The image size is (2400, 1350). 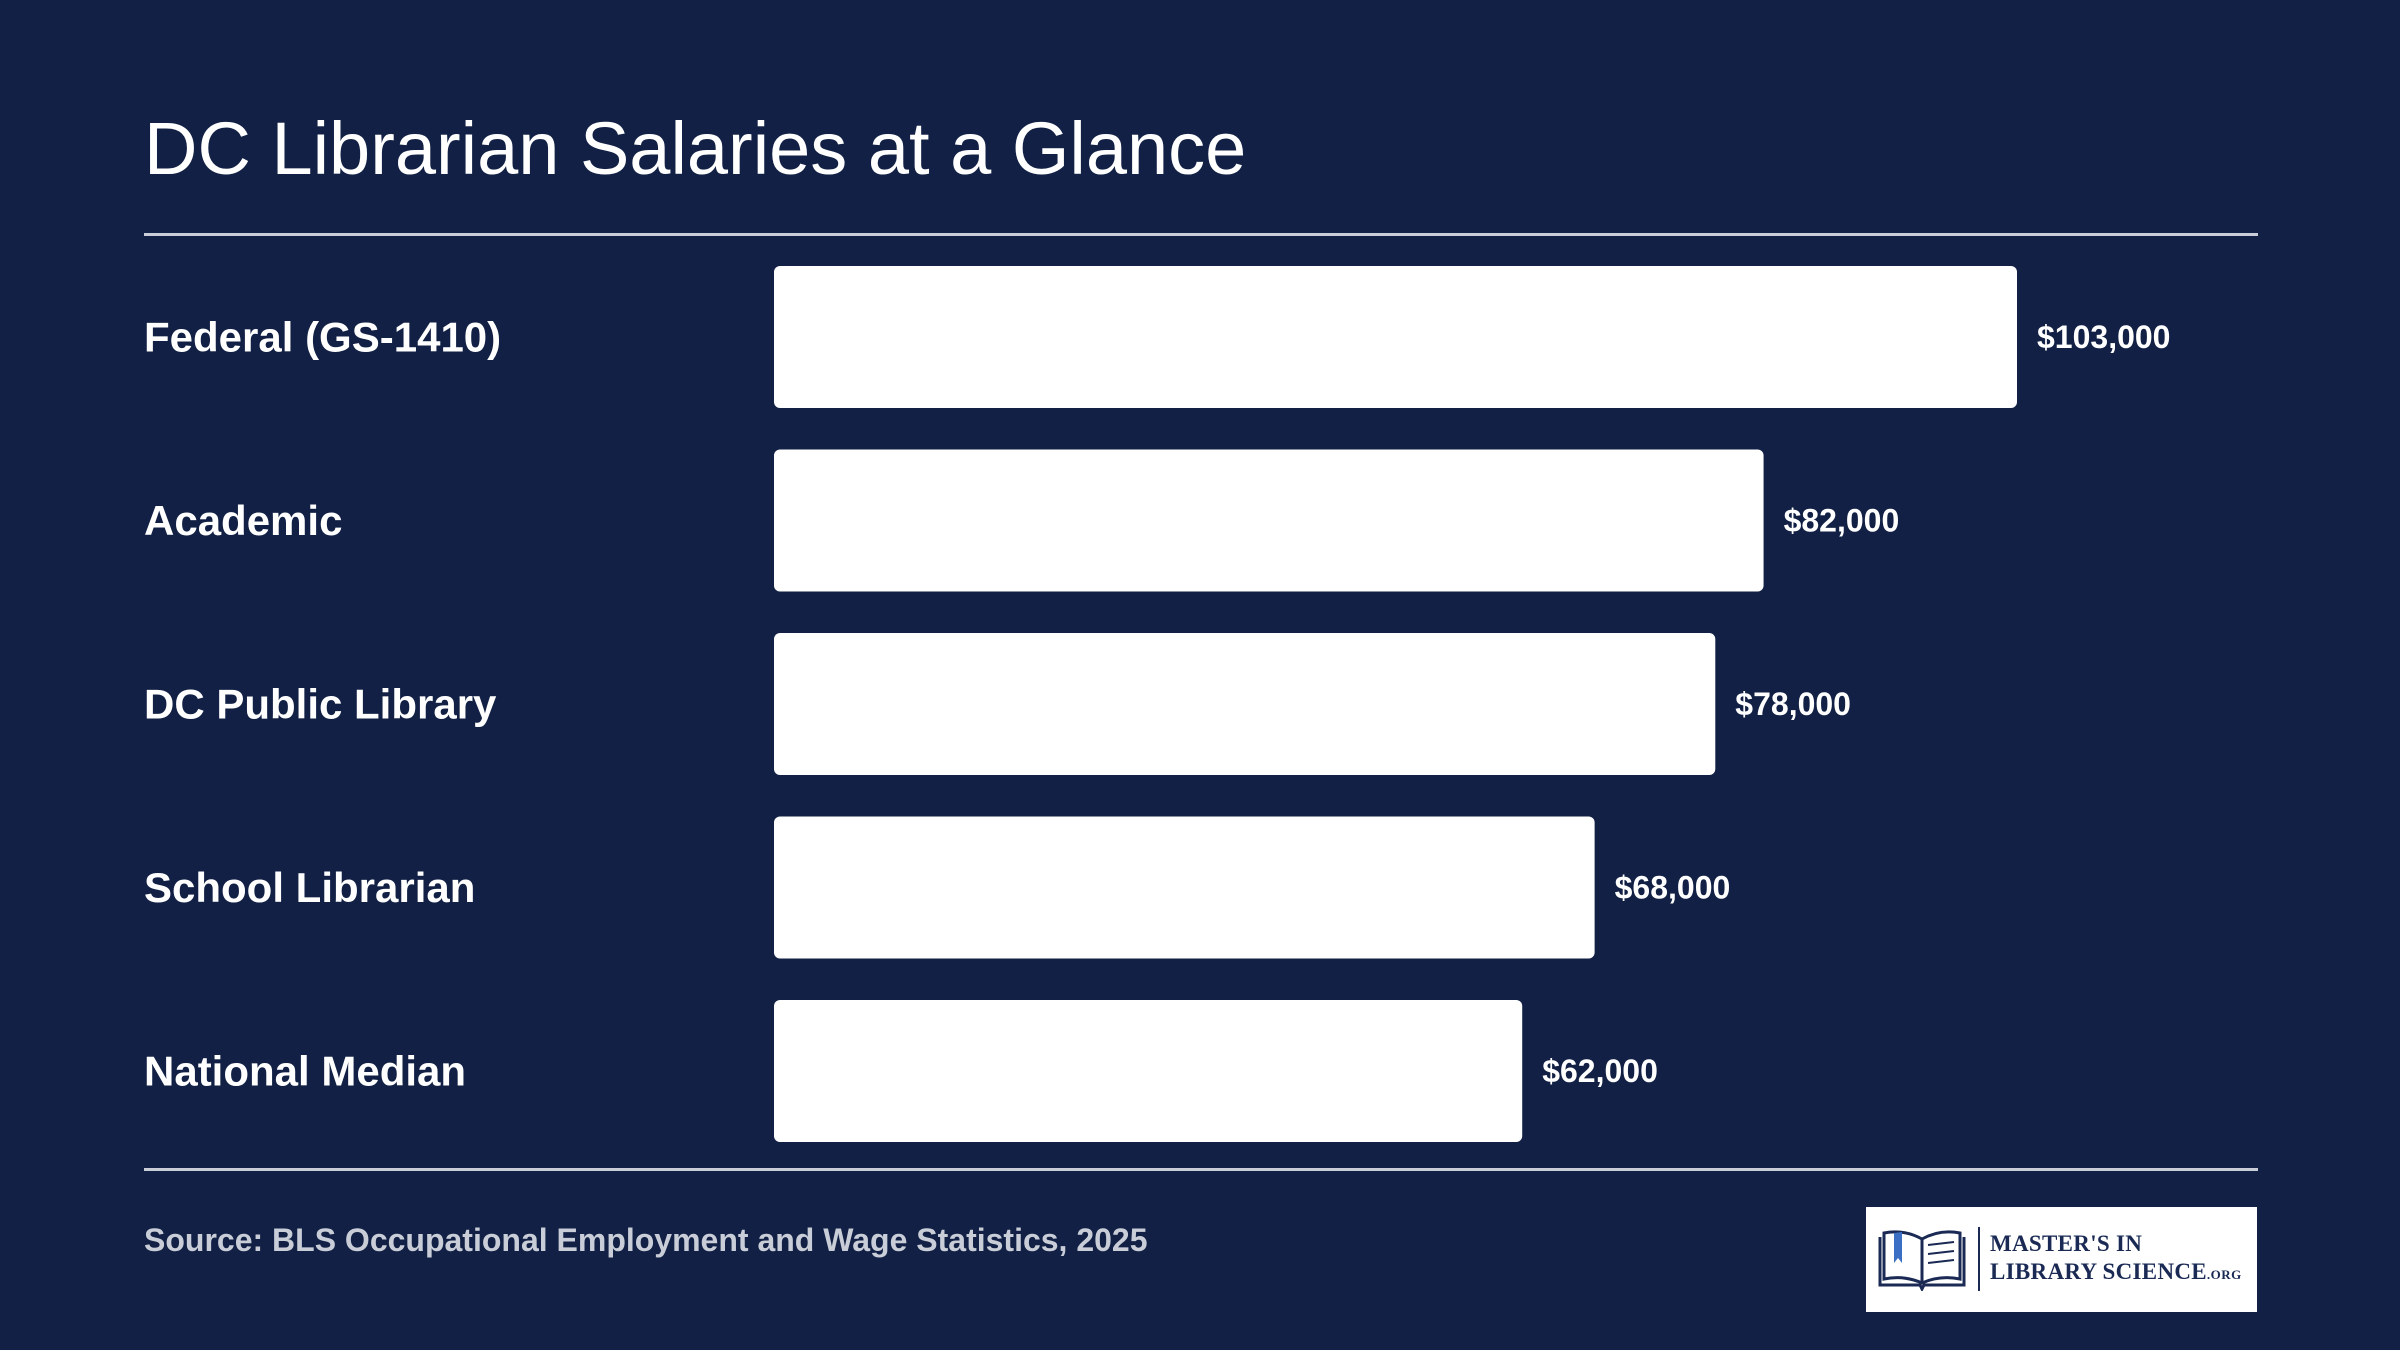 What do you see at coordinates (1600, 1071) in the screenshot?
I see `value-label-national-median: $62,000` at bounding box center [1600, 1071].